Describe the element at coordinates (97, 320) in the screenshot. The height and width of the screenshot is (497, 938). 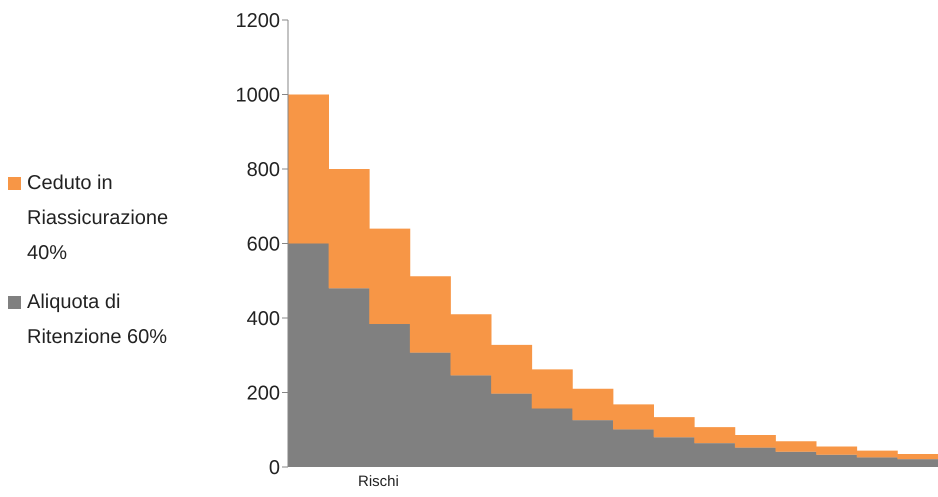
I see `legend-label: Aliquota di Ritenzione 60%` at that location.